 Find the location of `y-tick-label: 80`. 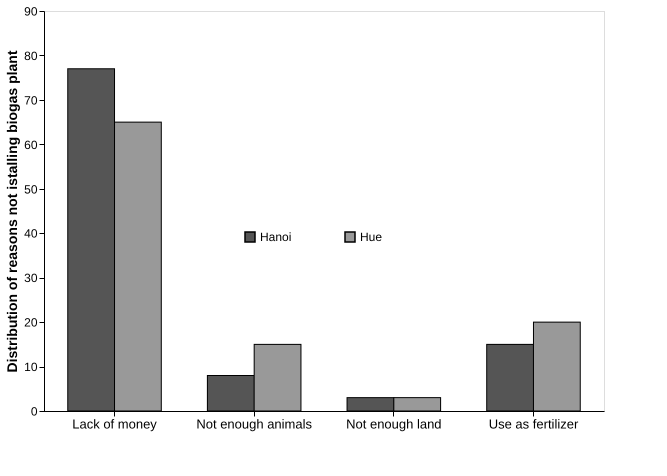

y-tick-label: 80 is located at coordinates (31, 55).